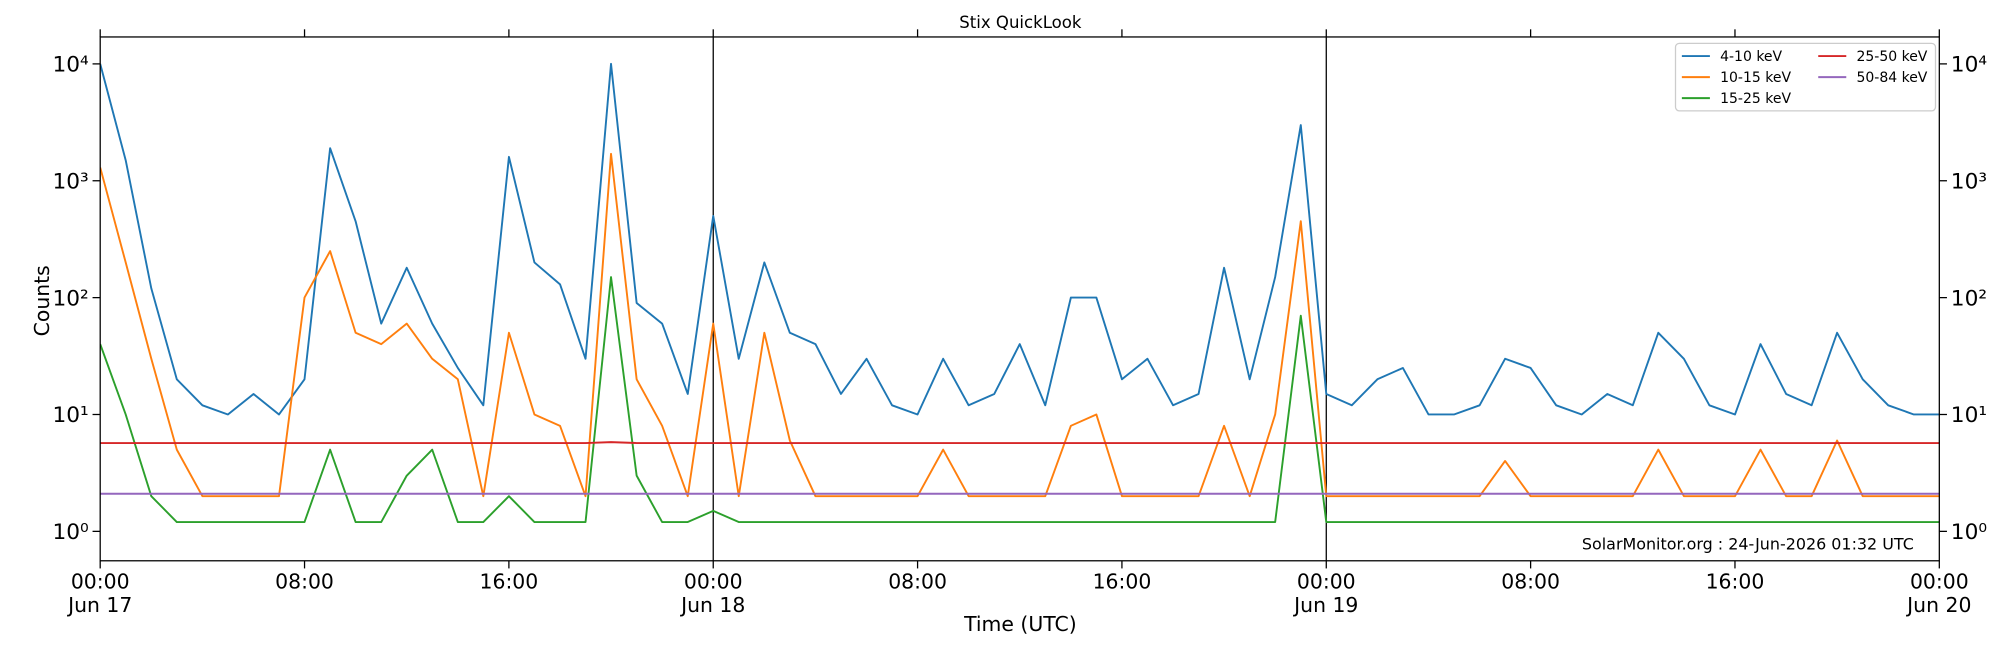 The image size is (2000, 650). What do you see at coordinates (1020, 442) in the screenshot?
I see `series-line` at bounding box center [1020, 442].